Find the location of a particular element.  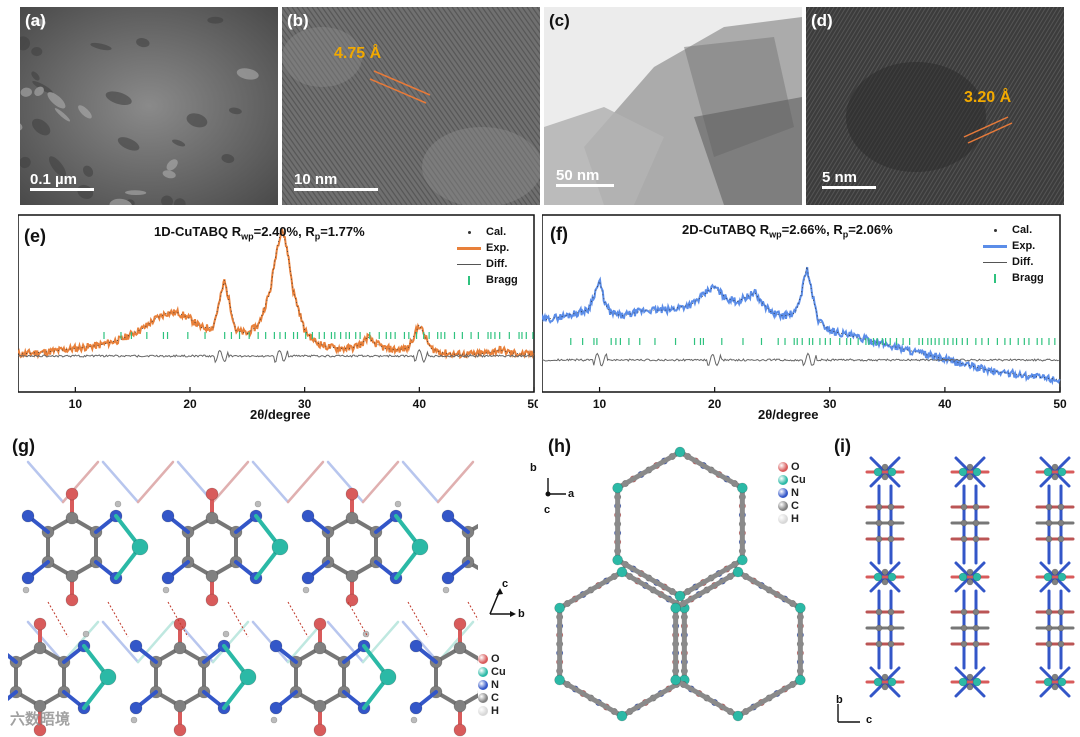

sem-texture is located at coordinates (149, 106).